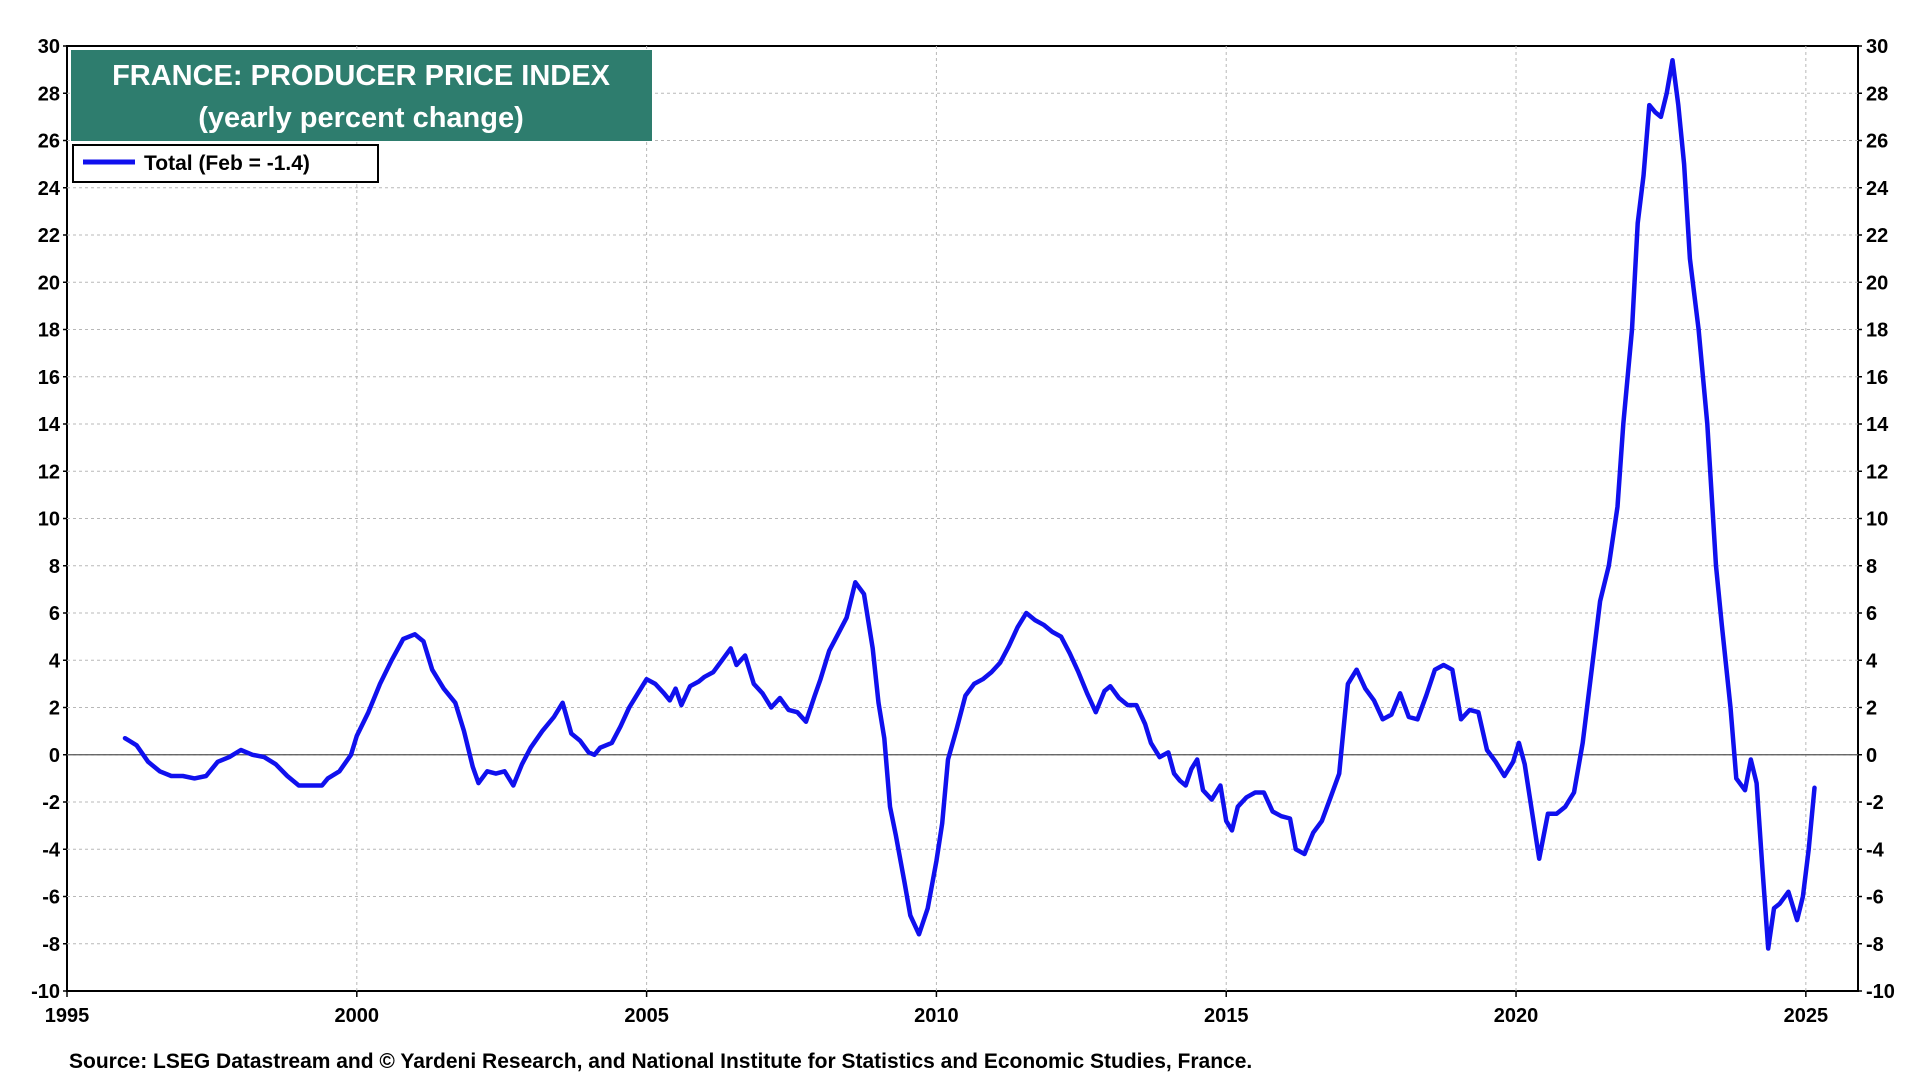 The height and width of the screenshot is (1080, 1920). I want to click on y-tick-label-right: 30, so click(1877, 47).